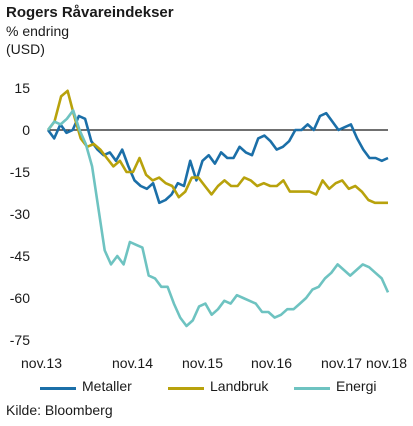 The height and width of the screenshot is (426, 413). I want to click on x-tick-label: nov.17, so click(341, 363).